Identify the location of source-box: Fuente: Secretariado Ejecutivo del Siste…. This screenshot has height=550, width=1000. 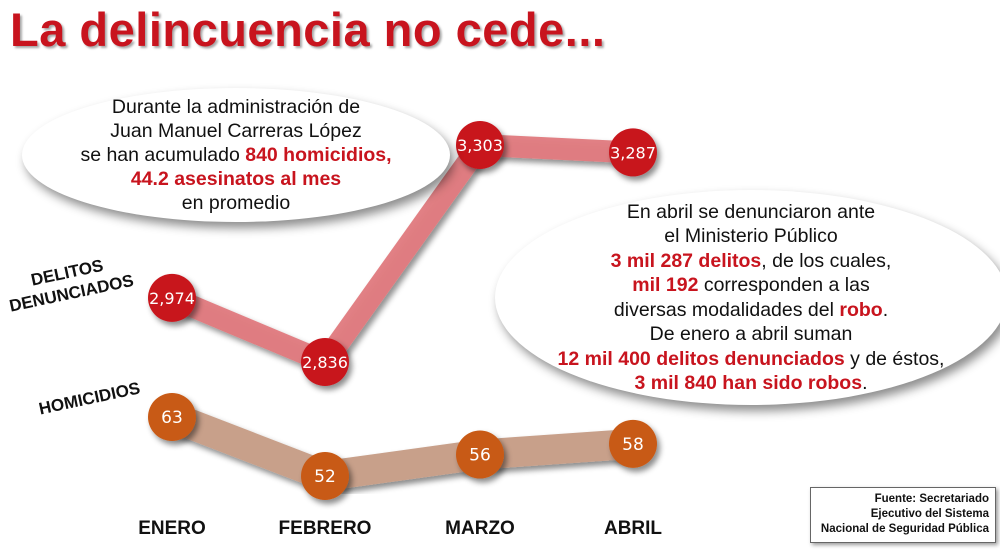
(903, 515).